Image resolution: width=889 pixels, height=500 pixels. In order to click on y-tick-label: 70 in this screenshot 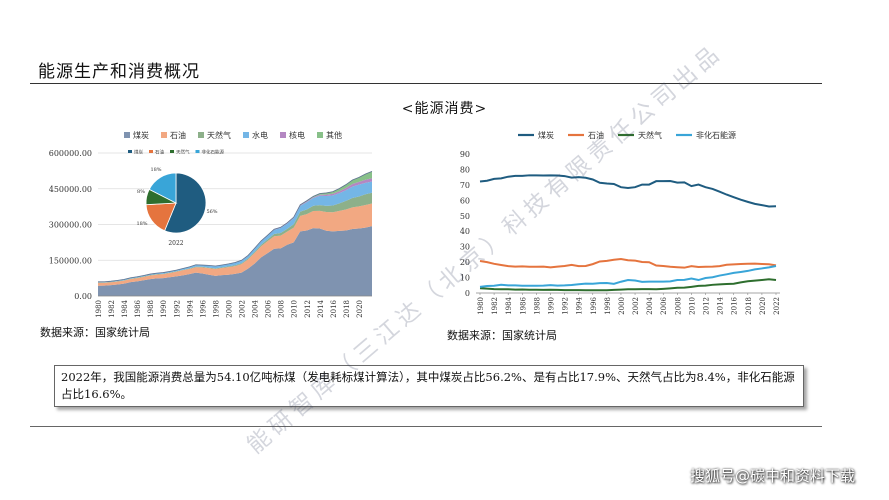, I will do `click(465, 185)`.